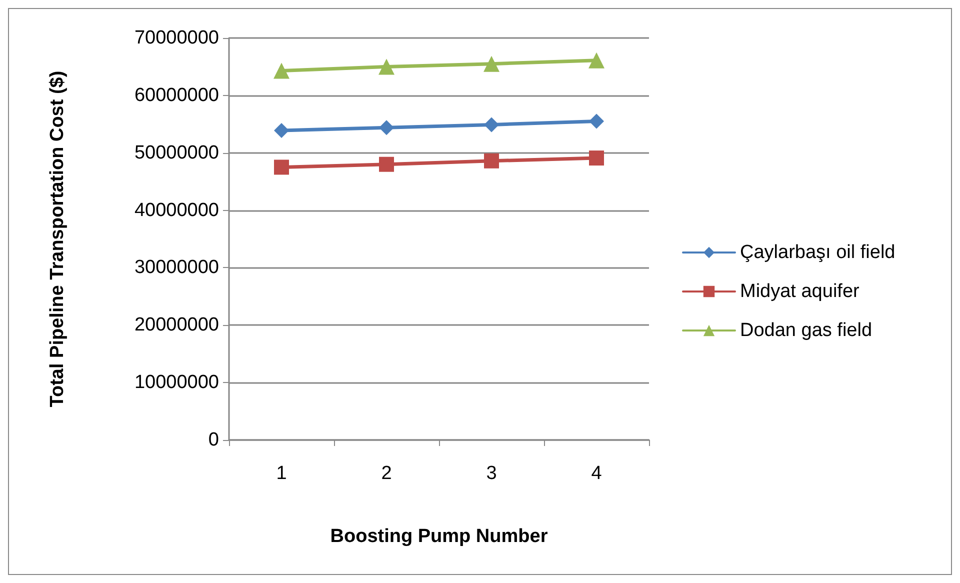 The image size is (960, 583). I want to click on x-axis-title: Boosting Pump Number, so click(439, 536).